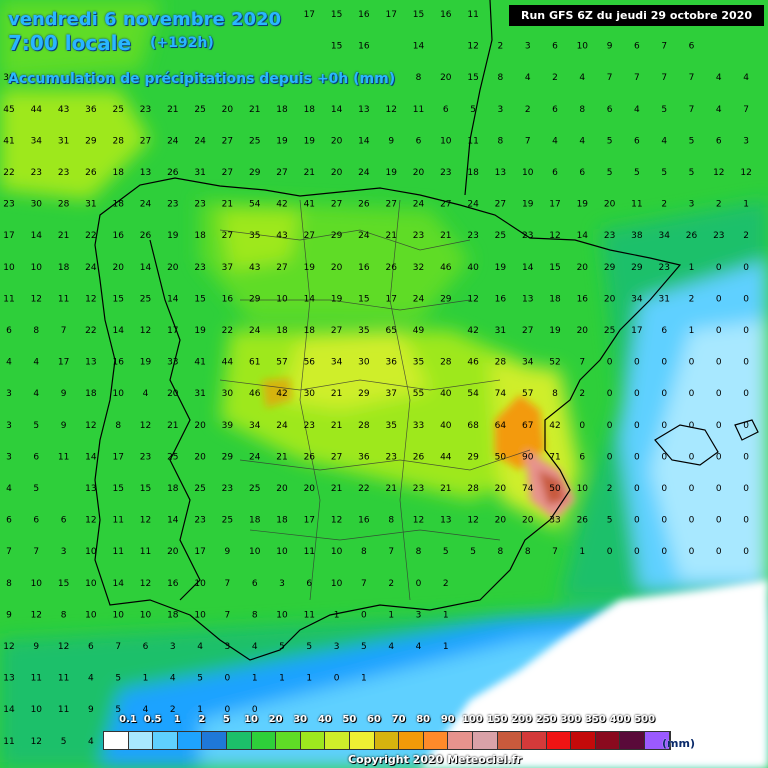 This screenshot has width=768, height=768. Describe the element at coordinates (63, 141) in the screenshot. I see `grid-value: 31` at that location.